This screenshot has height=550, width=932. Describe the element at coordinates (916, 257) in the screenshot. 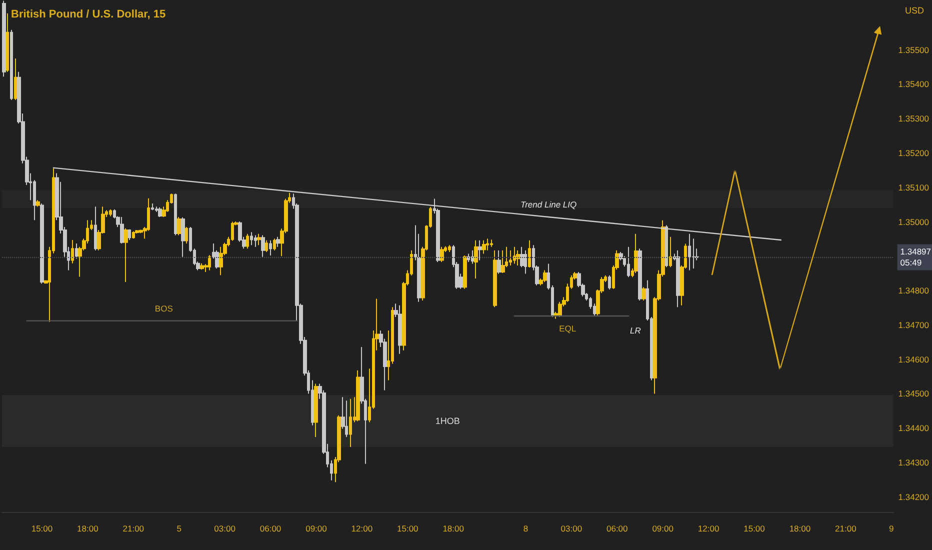

I see `ref-line-label: 1.34897 05:49` at that location.